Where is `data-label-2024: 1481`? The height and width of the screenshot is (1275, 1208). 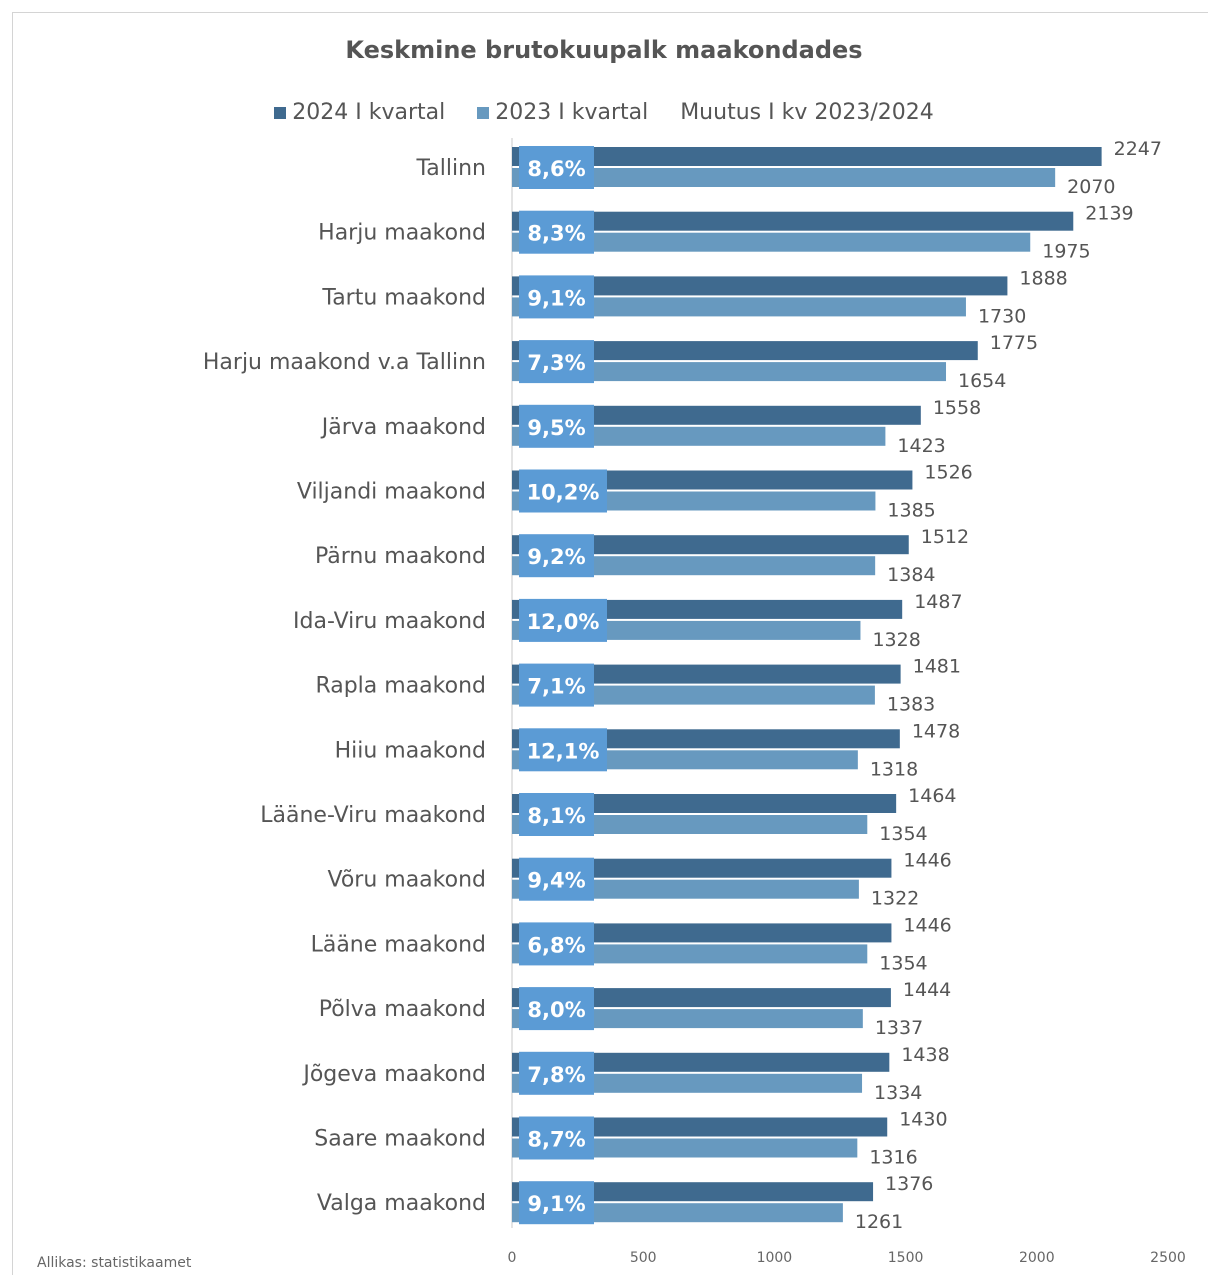 data-label-2024: 1481 is located at coordinates (937, 667).